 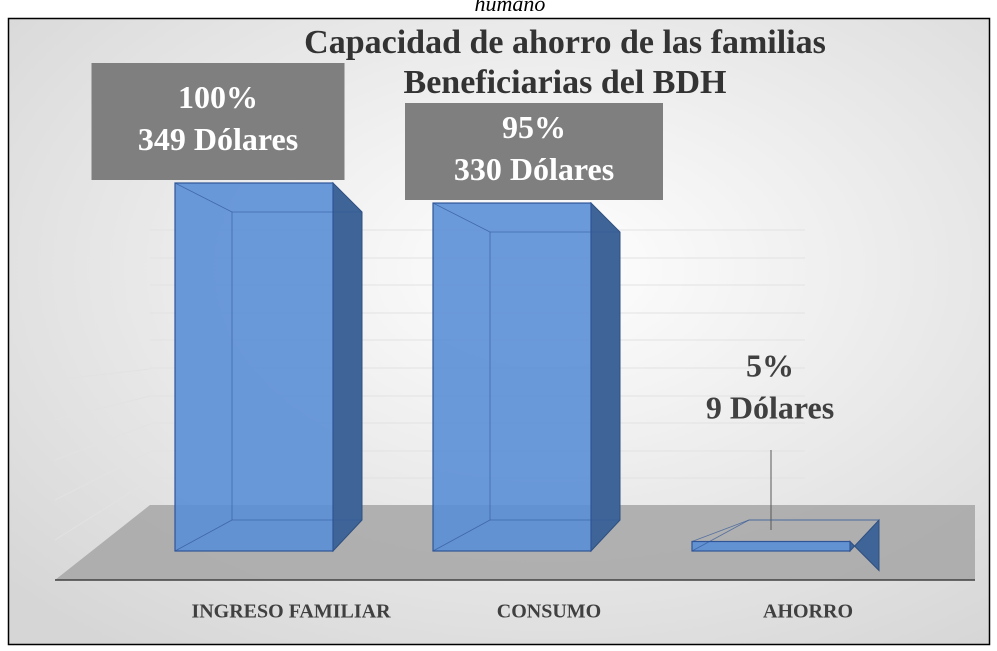 What do you see at coordinates (770, 365) in the screenshot?
I see `share-label: 5%` at bounding box center [770, 365].